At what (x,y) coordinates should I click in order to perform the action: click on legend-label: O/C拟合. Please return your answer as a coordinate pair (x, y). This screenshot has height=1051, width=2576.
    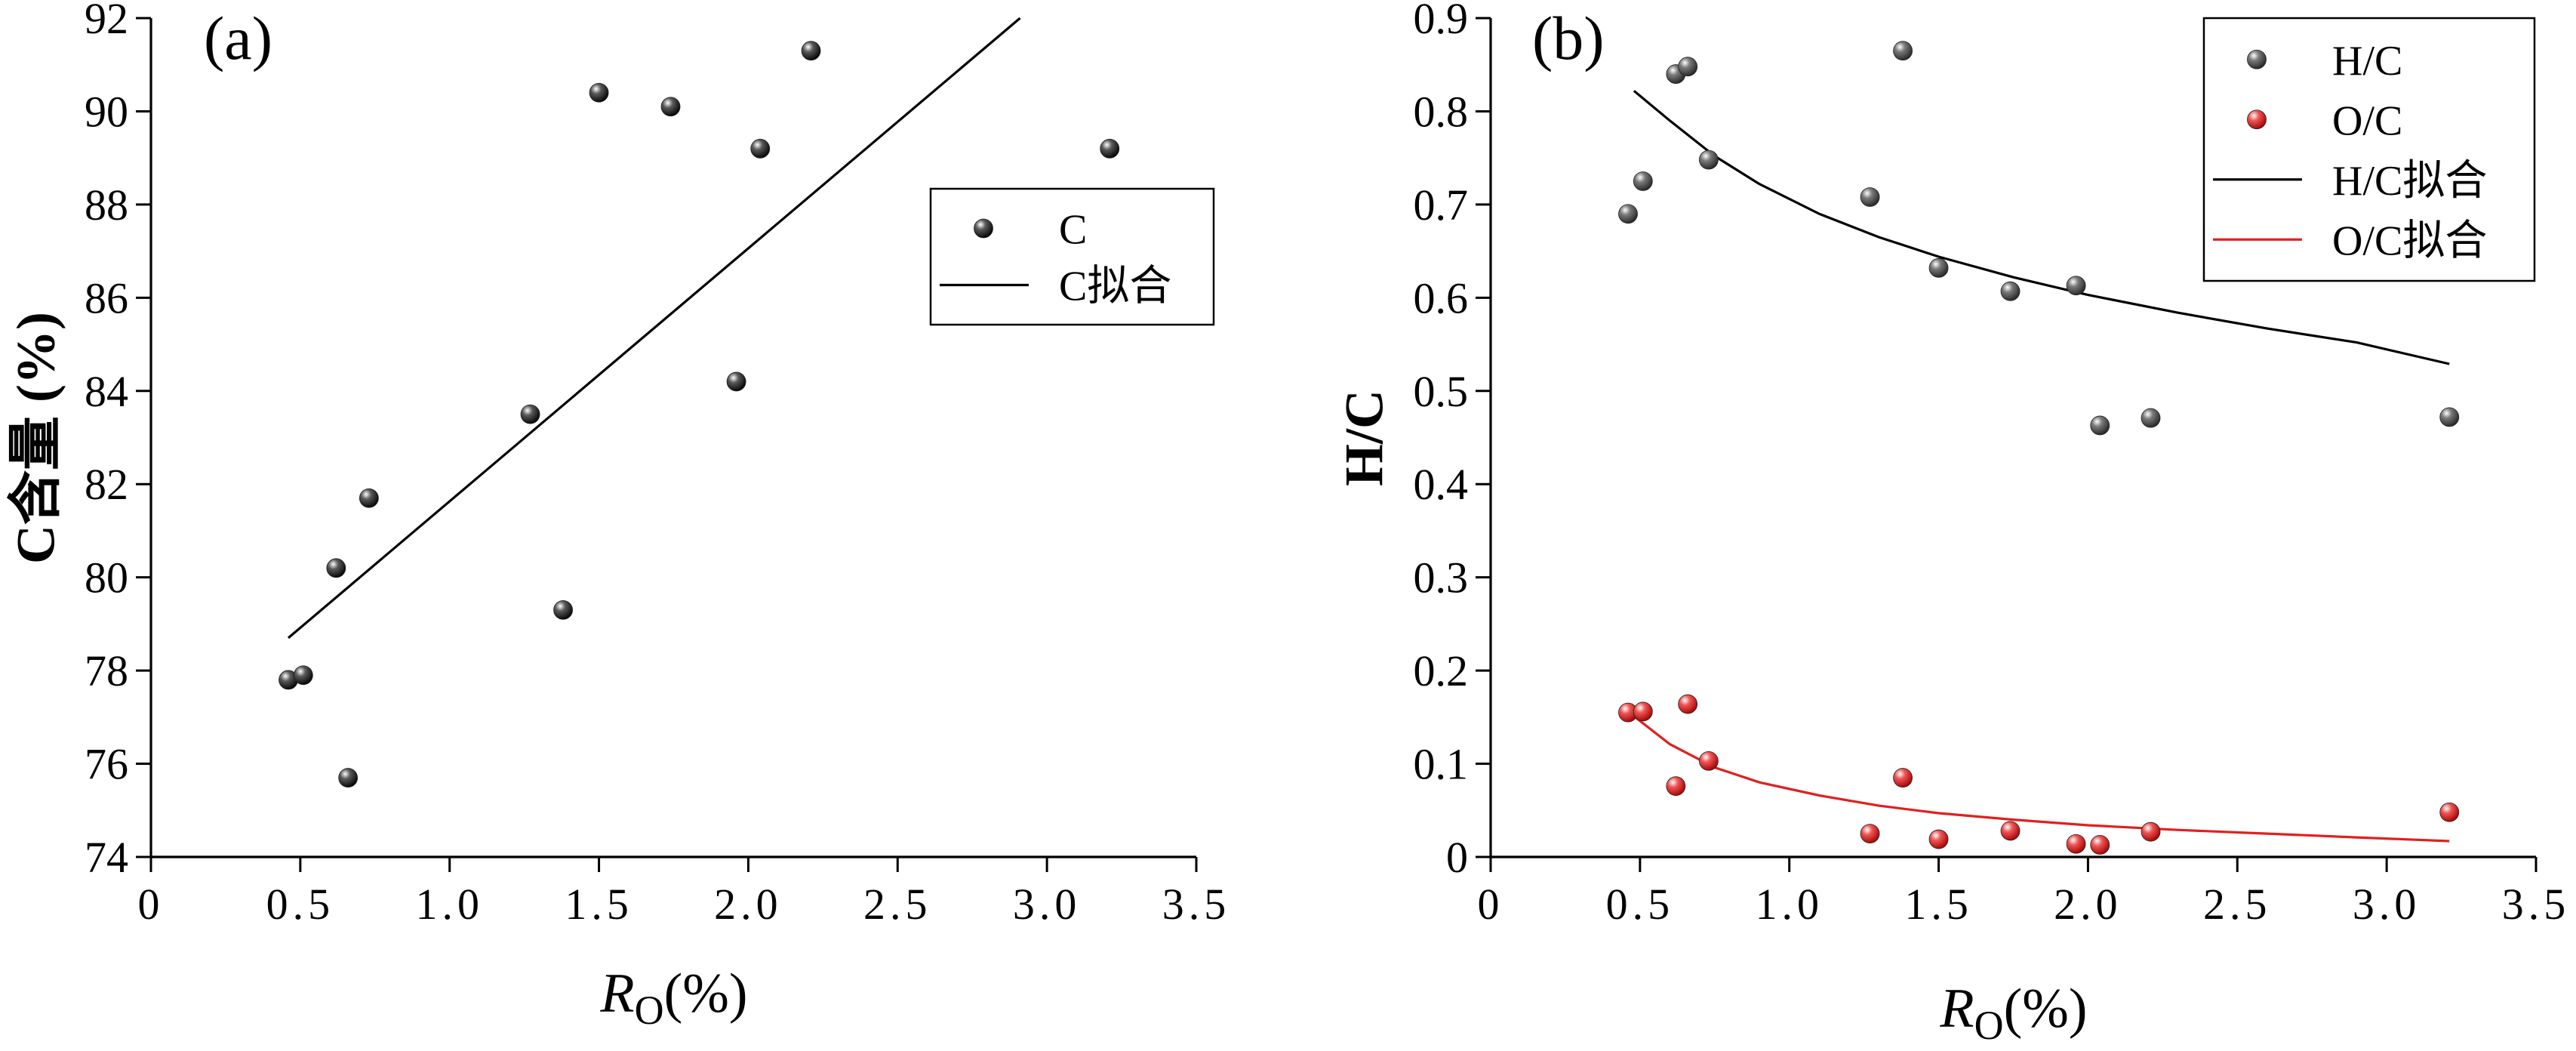
    Looking at the image, I should click on (2409, 240).